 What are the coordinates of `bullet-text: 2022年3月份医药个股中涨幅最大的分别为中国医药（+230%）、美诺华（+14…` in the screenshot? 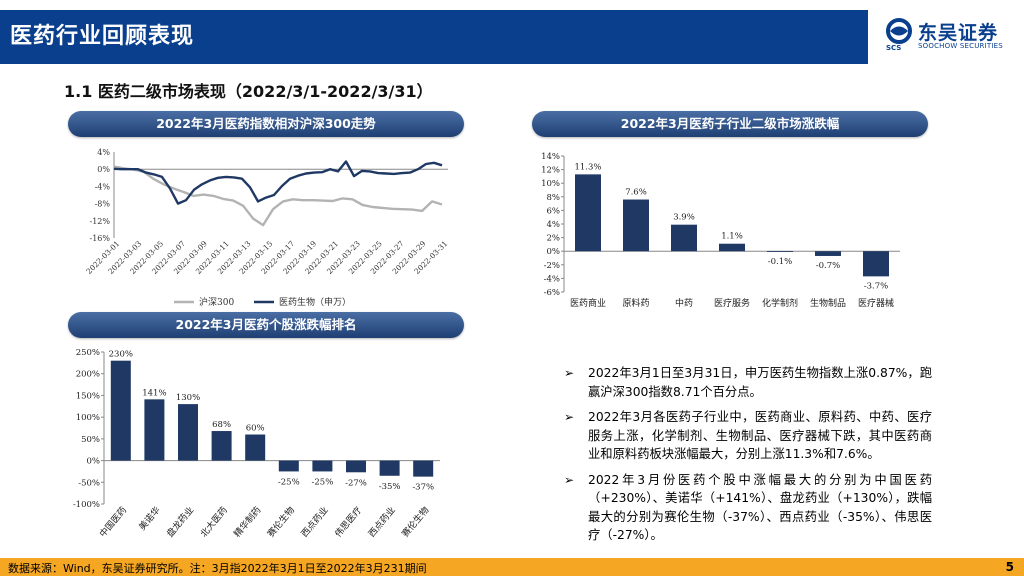 It's located at (760, 507).